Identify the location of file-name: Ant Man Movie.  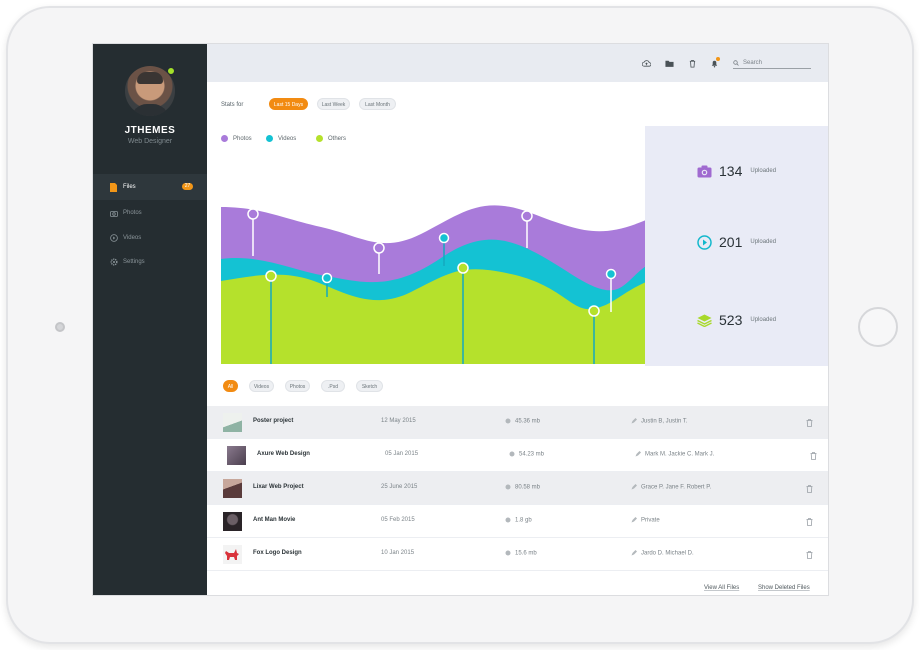
(274, 520).